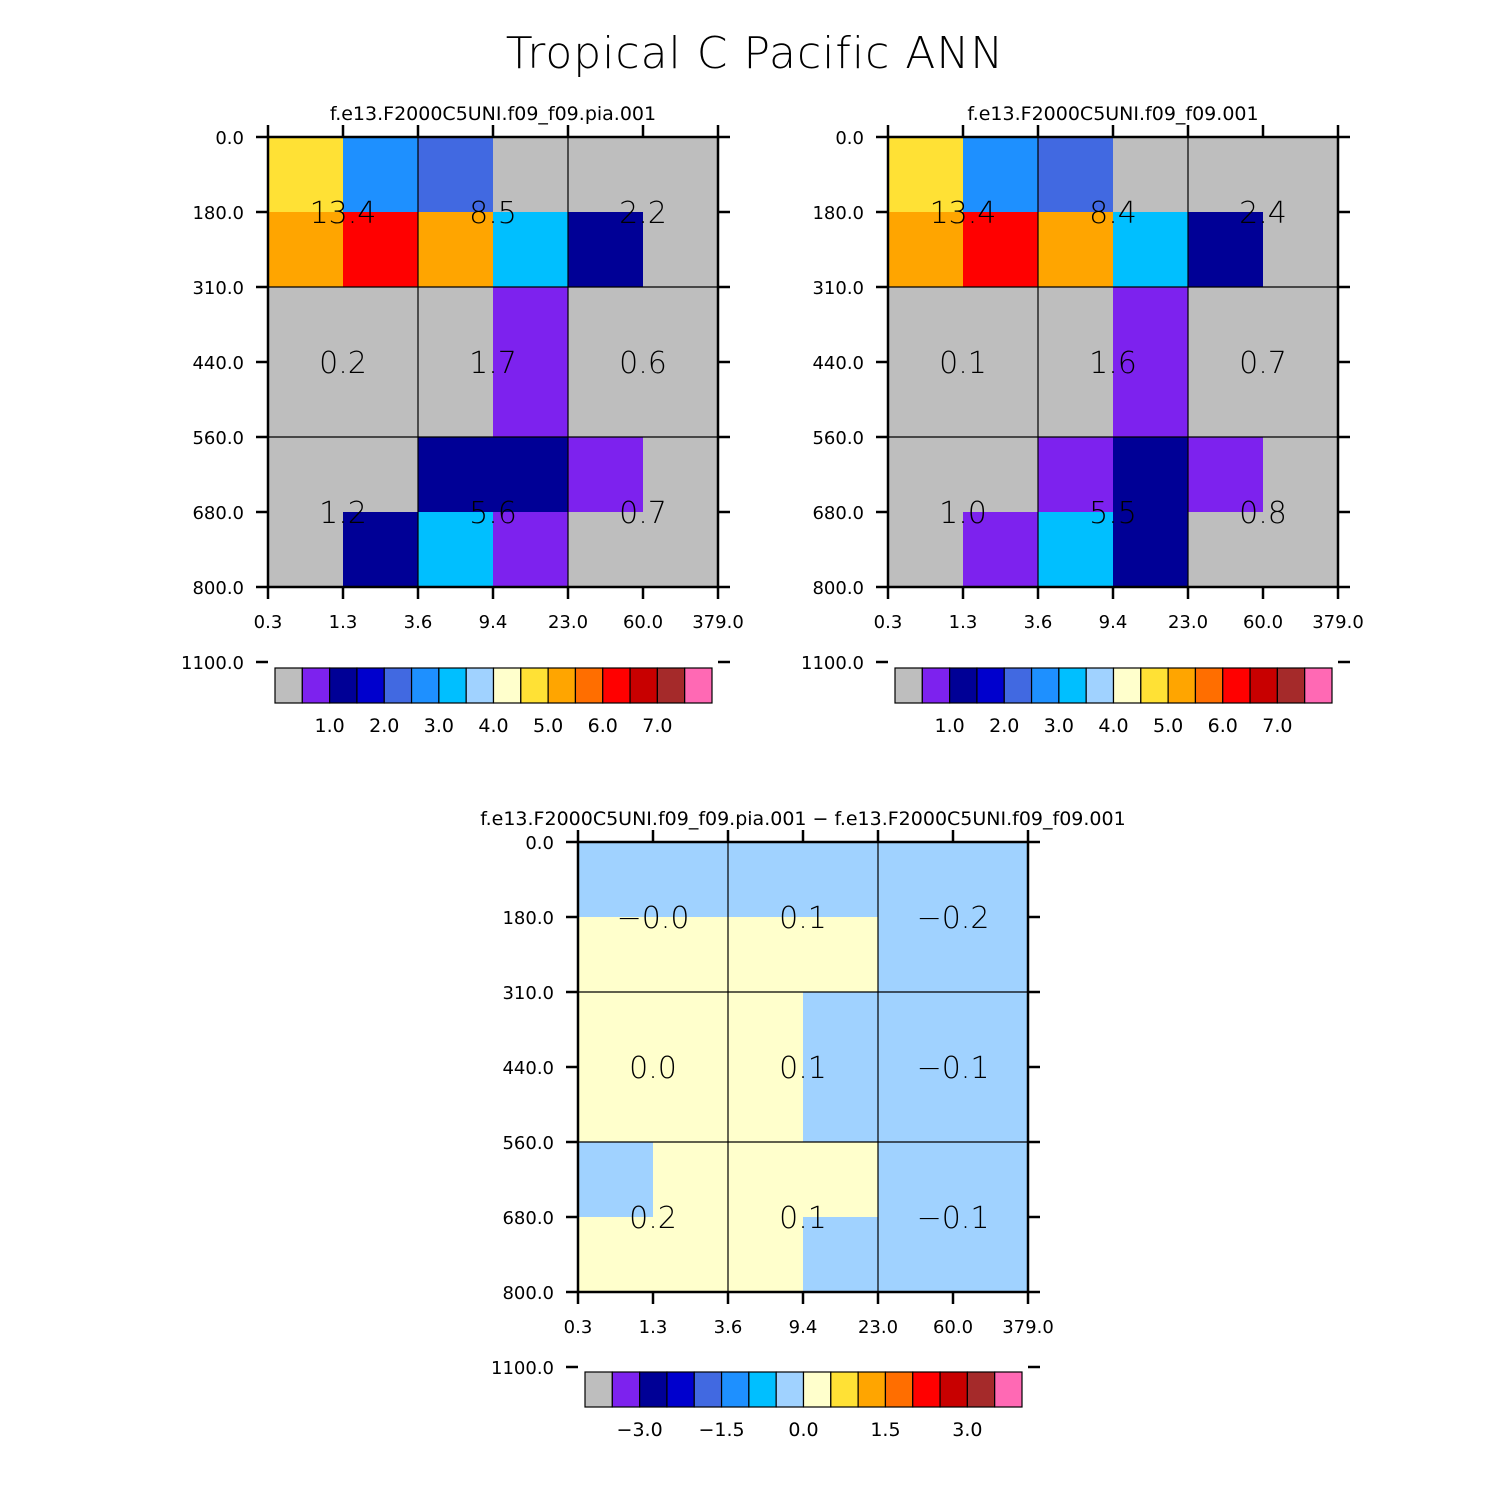 The image size is (1510, 1510). I want to click on y-tick-label: 0.0, so click(229, 138).